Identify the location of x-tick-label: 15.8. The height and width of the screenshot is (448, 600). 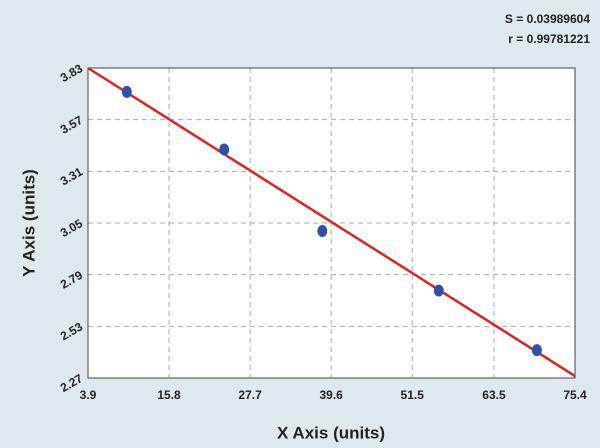
(169, 395).